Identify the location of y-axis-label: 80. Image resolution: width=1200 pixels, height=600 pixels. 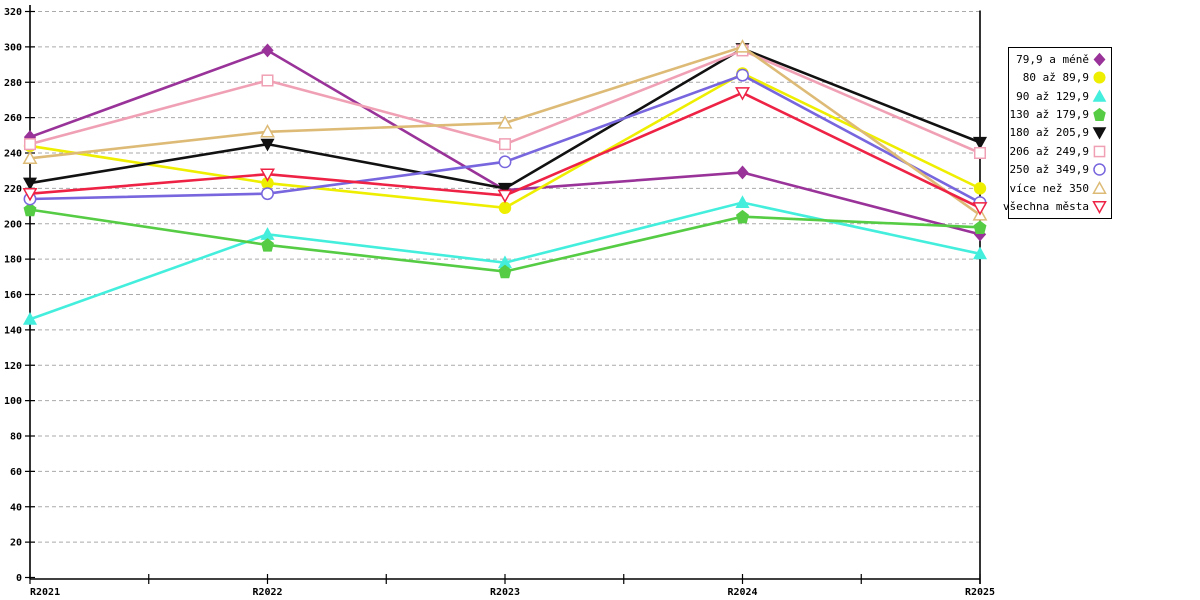
(16, 437).